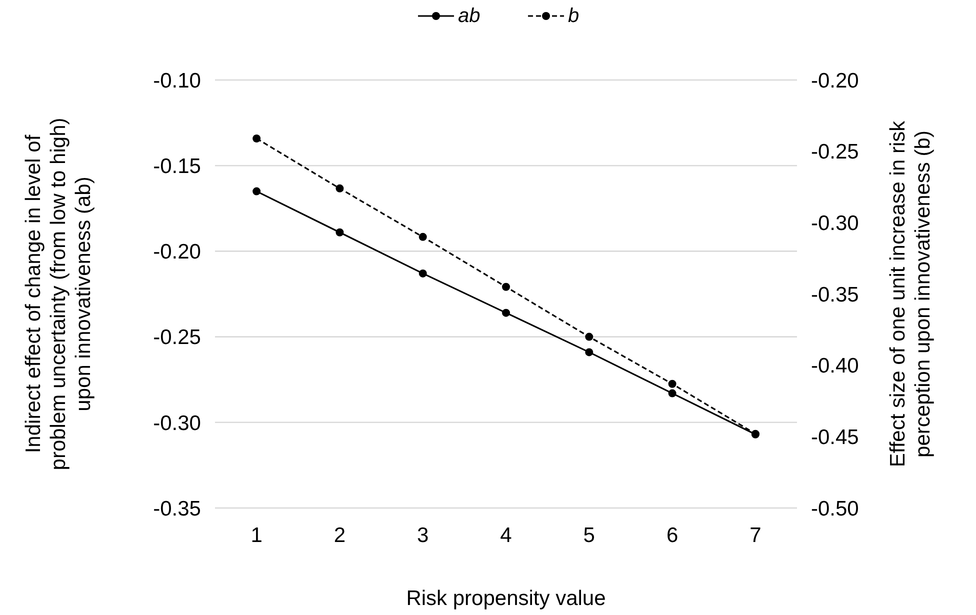 Image resolution: width=976 pixels, height=615 pixels. Describe the element at coordinates (835, 80) in the screenshot. I see `y2-tick-label: -0.20` at that location.